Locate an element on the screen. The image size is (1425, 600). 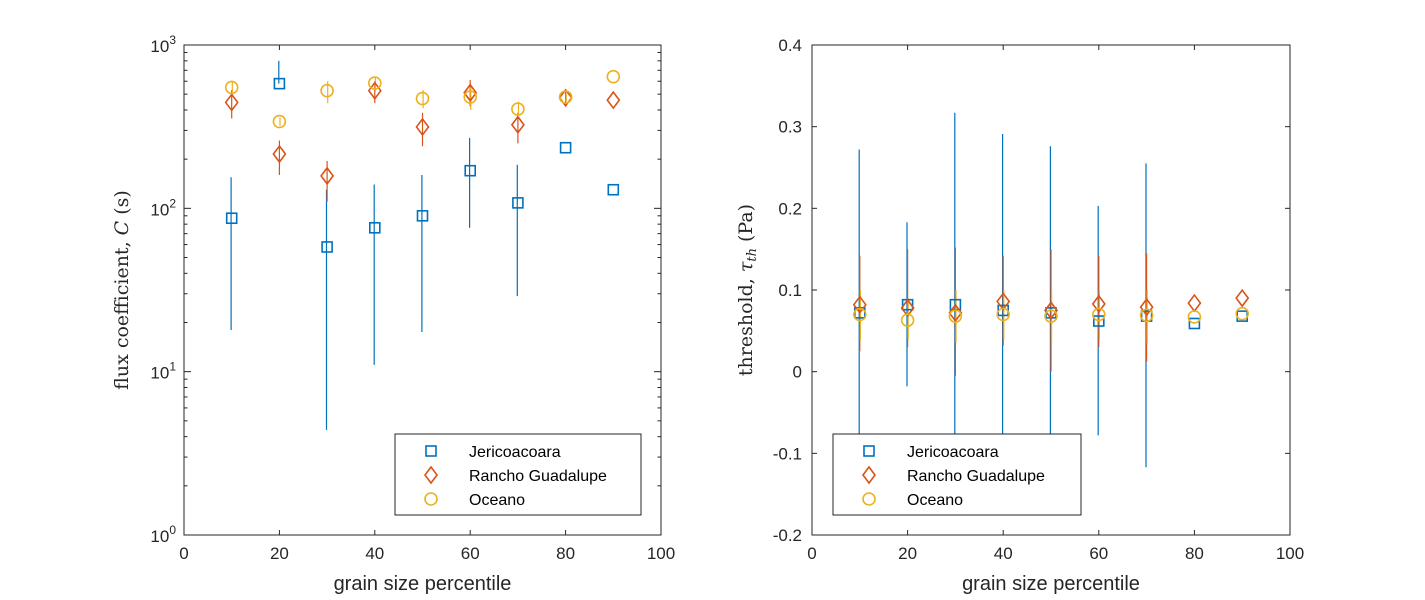
y-axis-label: flux coefficient, C (s) is located at coordinates (122, 290).